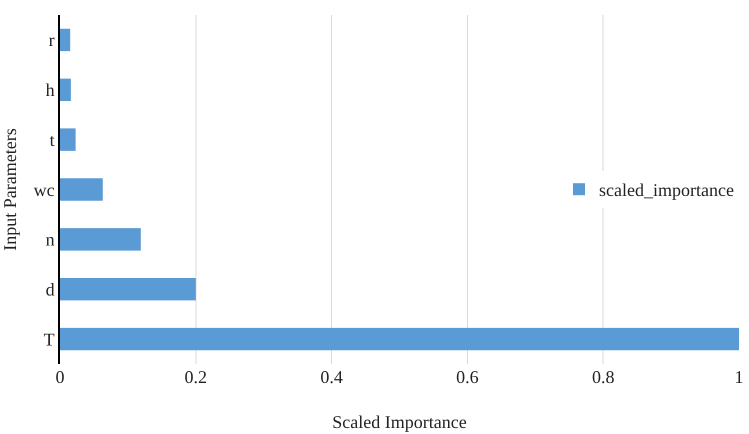  Describe the element at coordinates (603, 377) in the screenshot. I see `x-tick-label: 0.8` at that location.